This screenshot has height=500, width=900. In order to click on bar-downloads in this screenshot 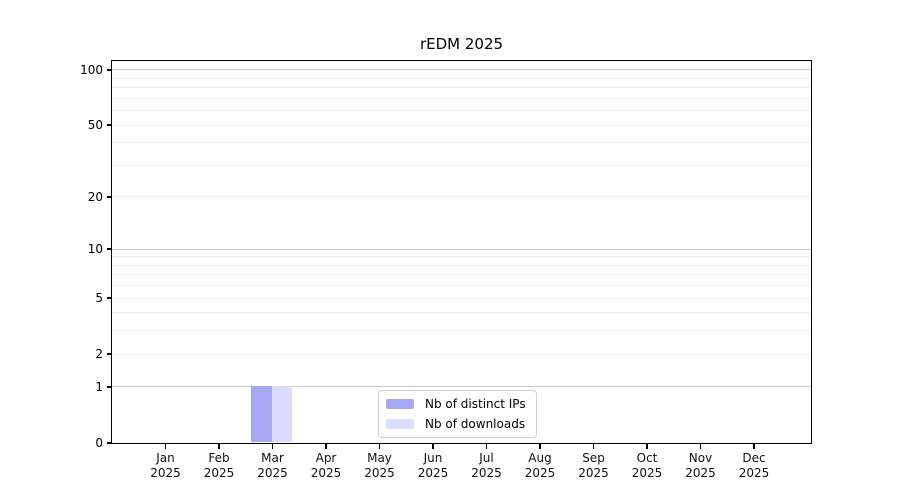, I will do `click(282, 414)`.